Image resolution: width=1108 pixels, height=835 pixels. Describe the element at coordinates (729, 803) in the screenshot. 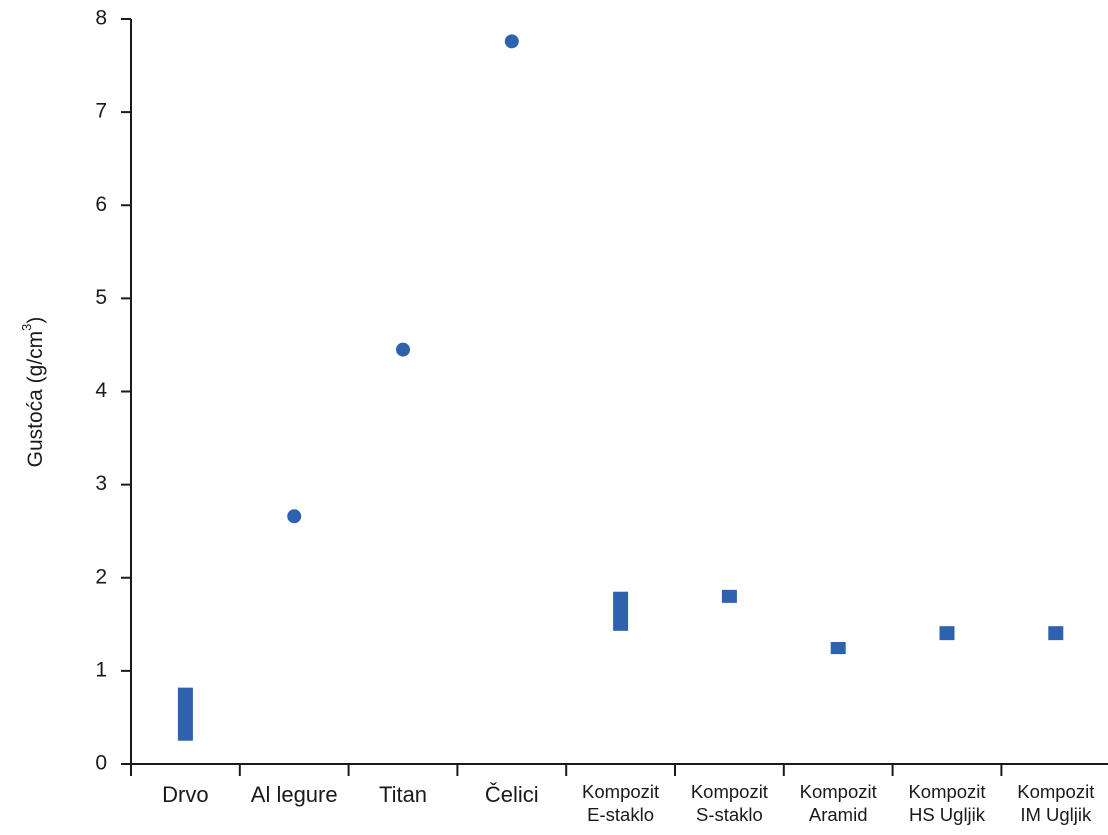

I see `x-category-label: Kompozit S-staklo` at that location.